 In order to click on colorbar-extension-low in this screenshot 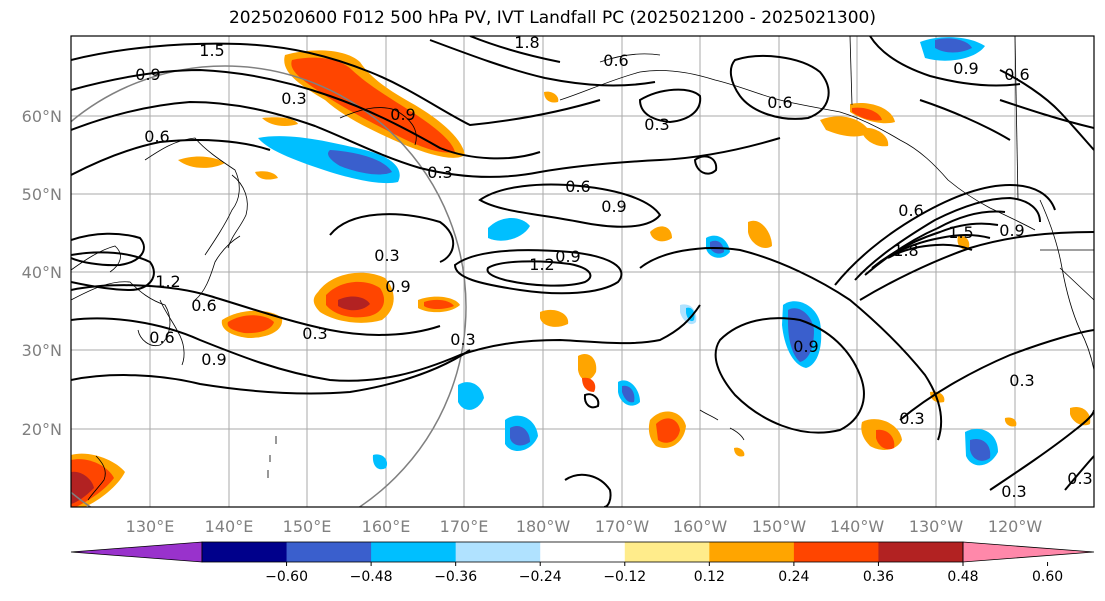, I will do `click(136, 552)`.